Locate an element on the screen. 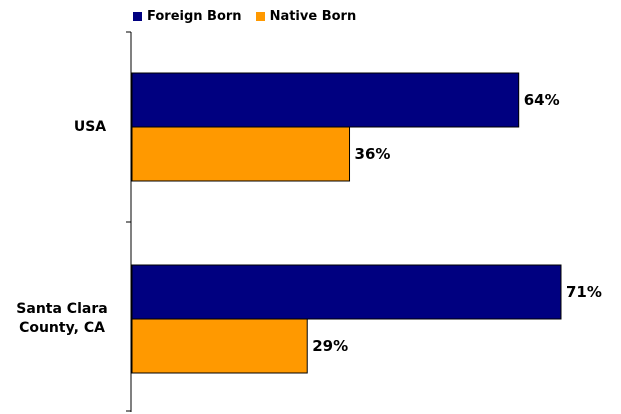 This screenshot has width=621, height=414. category-label-line: USA is located at coordinates (90, 127).